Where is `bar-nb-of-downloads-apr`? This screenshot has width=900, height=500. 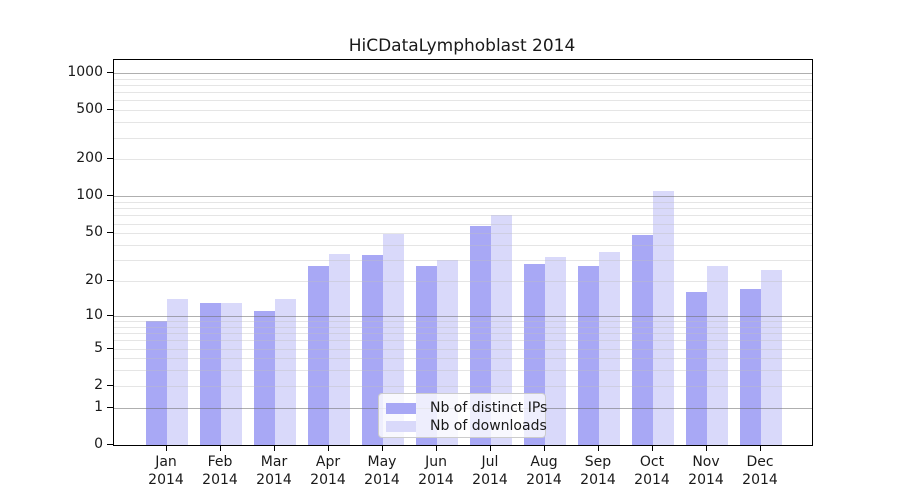 bar-nb-of-downloads-apr is located at coordinates (339, 349).